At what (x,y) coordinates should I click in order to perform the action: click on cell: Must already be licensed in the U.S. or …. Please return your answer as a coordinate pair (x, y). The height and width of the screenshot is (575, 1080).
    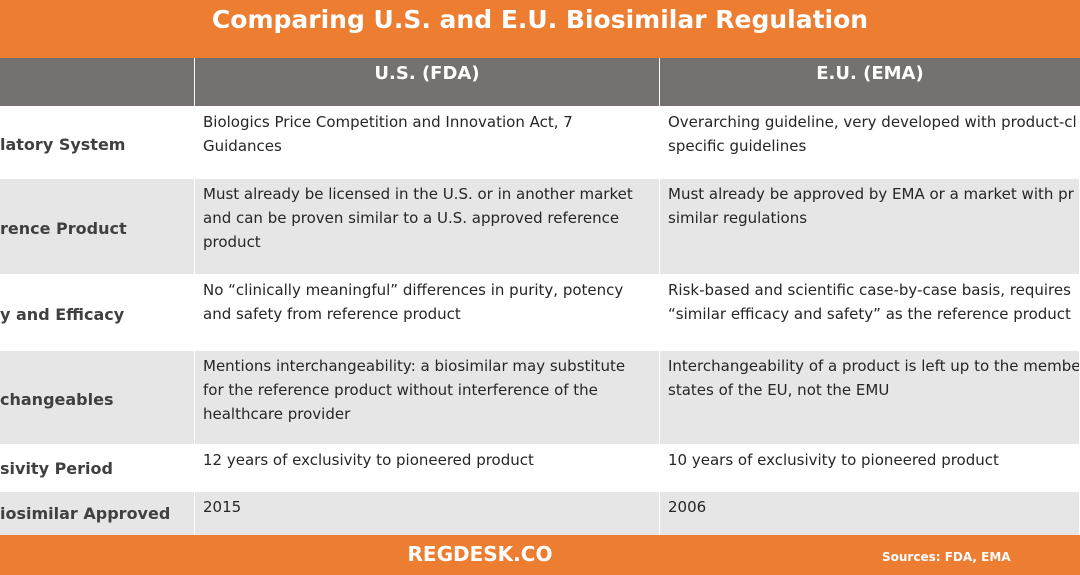
    Looking at the image, I should click on (427, 226).